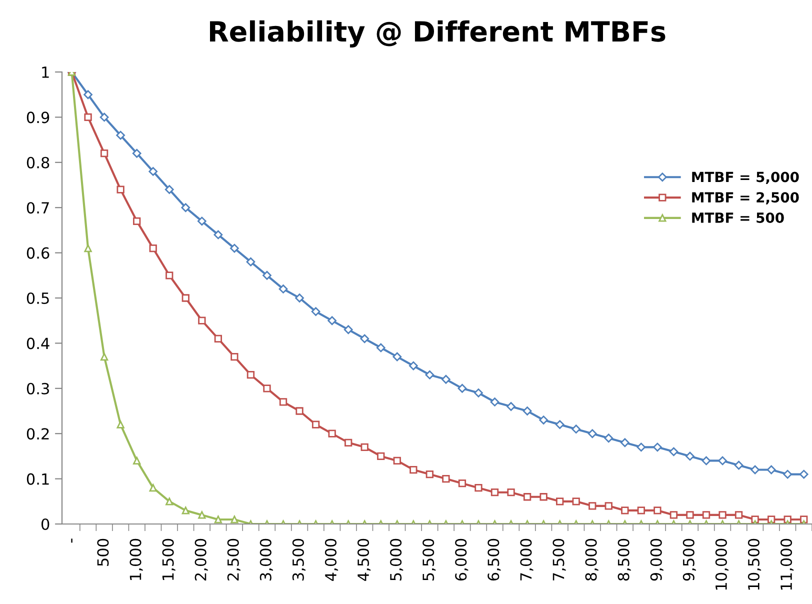 This screenshot has width=812, height=604. I want to click on x-tick-label: 4,500, so click(364, 559).